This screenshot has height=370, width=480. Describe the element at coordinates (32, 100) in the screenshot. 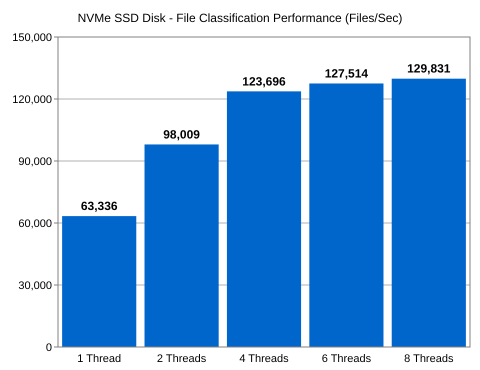

I see `y-tick-label: 120,000` at that location.